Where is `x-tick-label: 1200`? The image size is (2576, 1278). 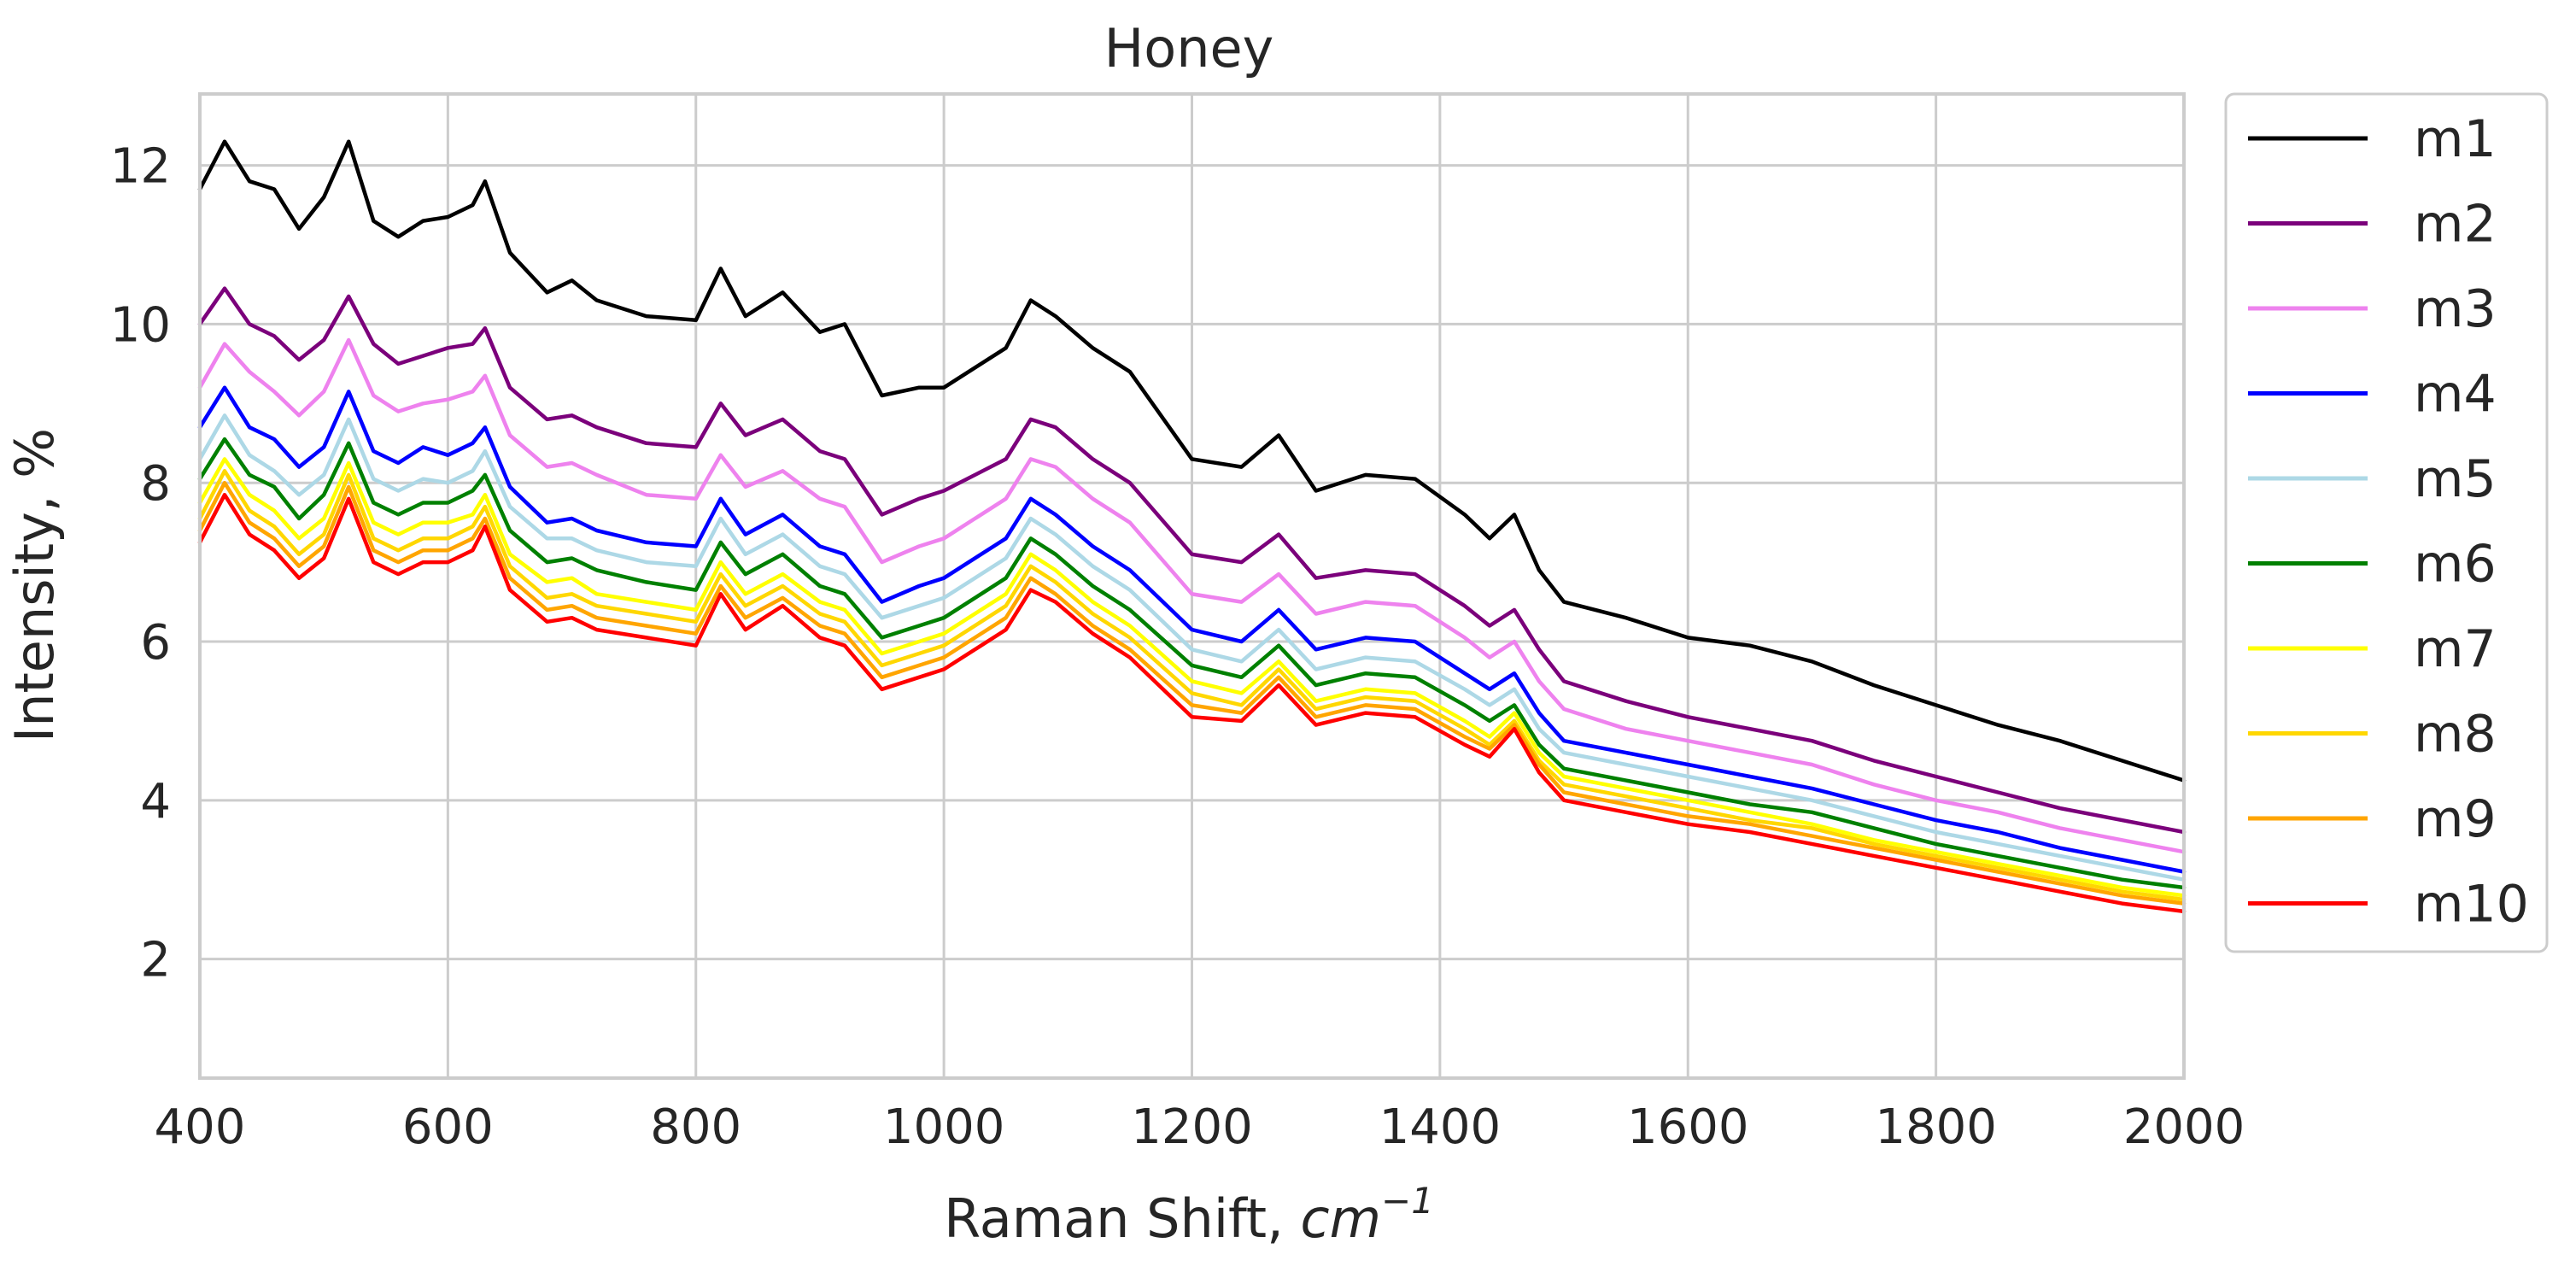
x-tick-label: 1200 is located at coordinates (1192, 1127).